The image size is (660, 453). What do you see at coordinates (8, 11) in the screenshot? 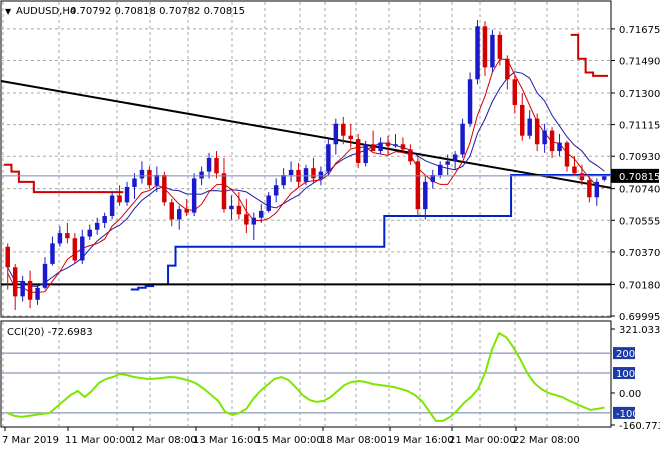
I see `chart-menu-arrow: ▼` at bounding box center [8, 11].